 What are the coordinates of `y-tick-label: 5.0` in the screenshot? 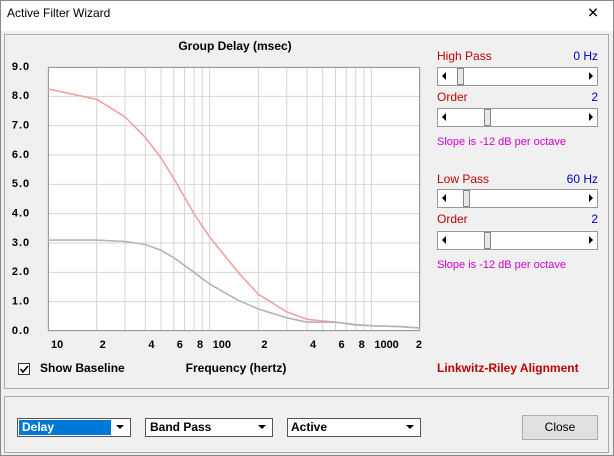 It's located at (21, 184).